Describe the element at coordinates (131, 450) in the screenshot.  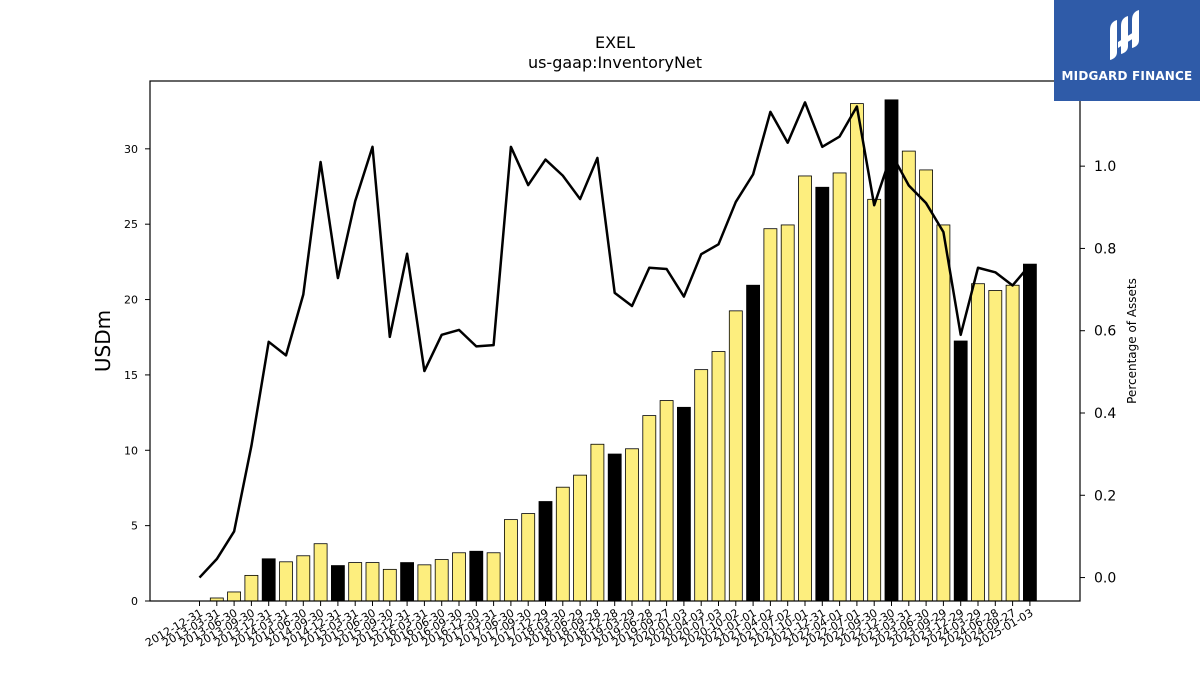
I see `y-tick-label-left: 10` at that location.